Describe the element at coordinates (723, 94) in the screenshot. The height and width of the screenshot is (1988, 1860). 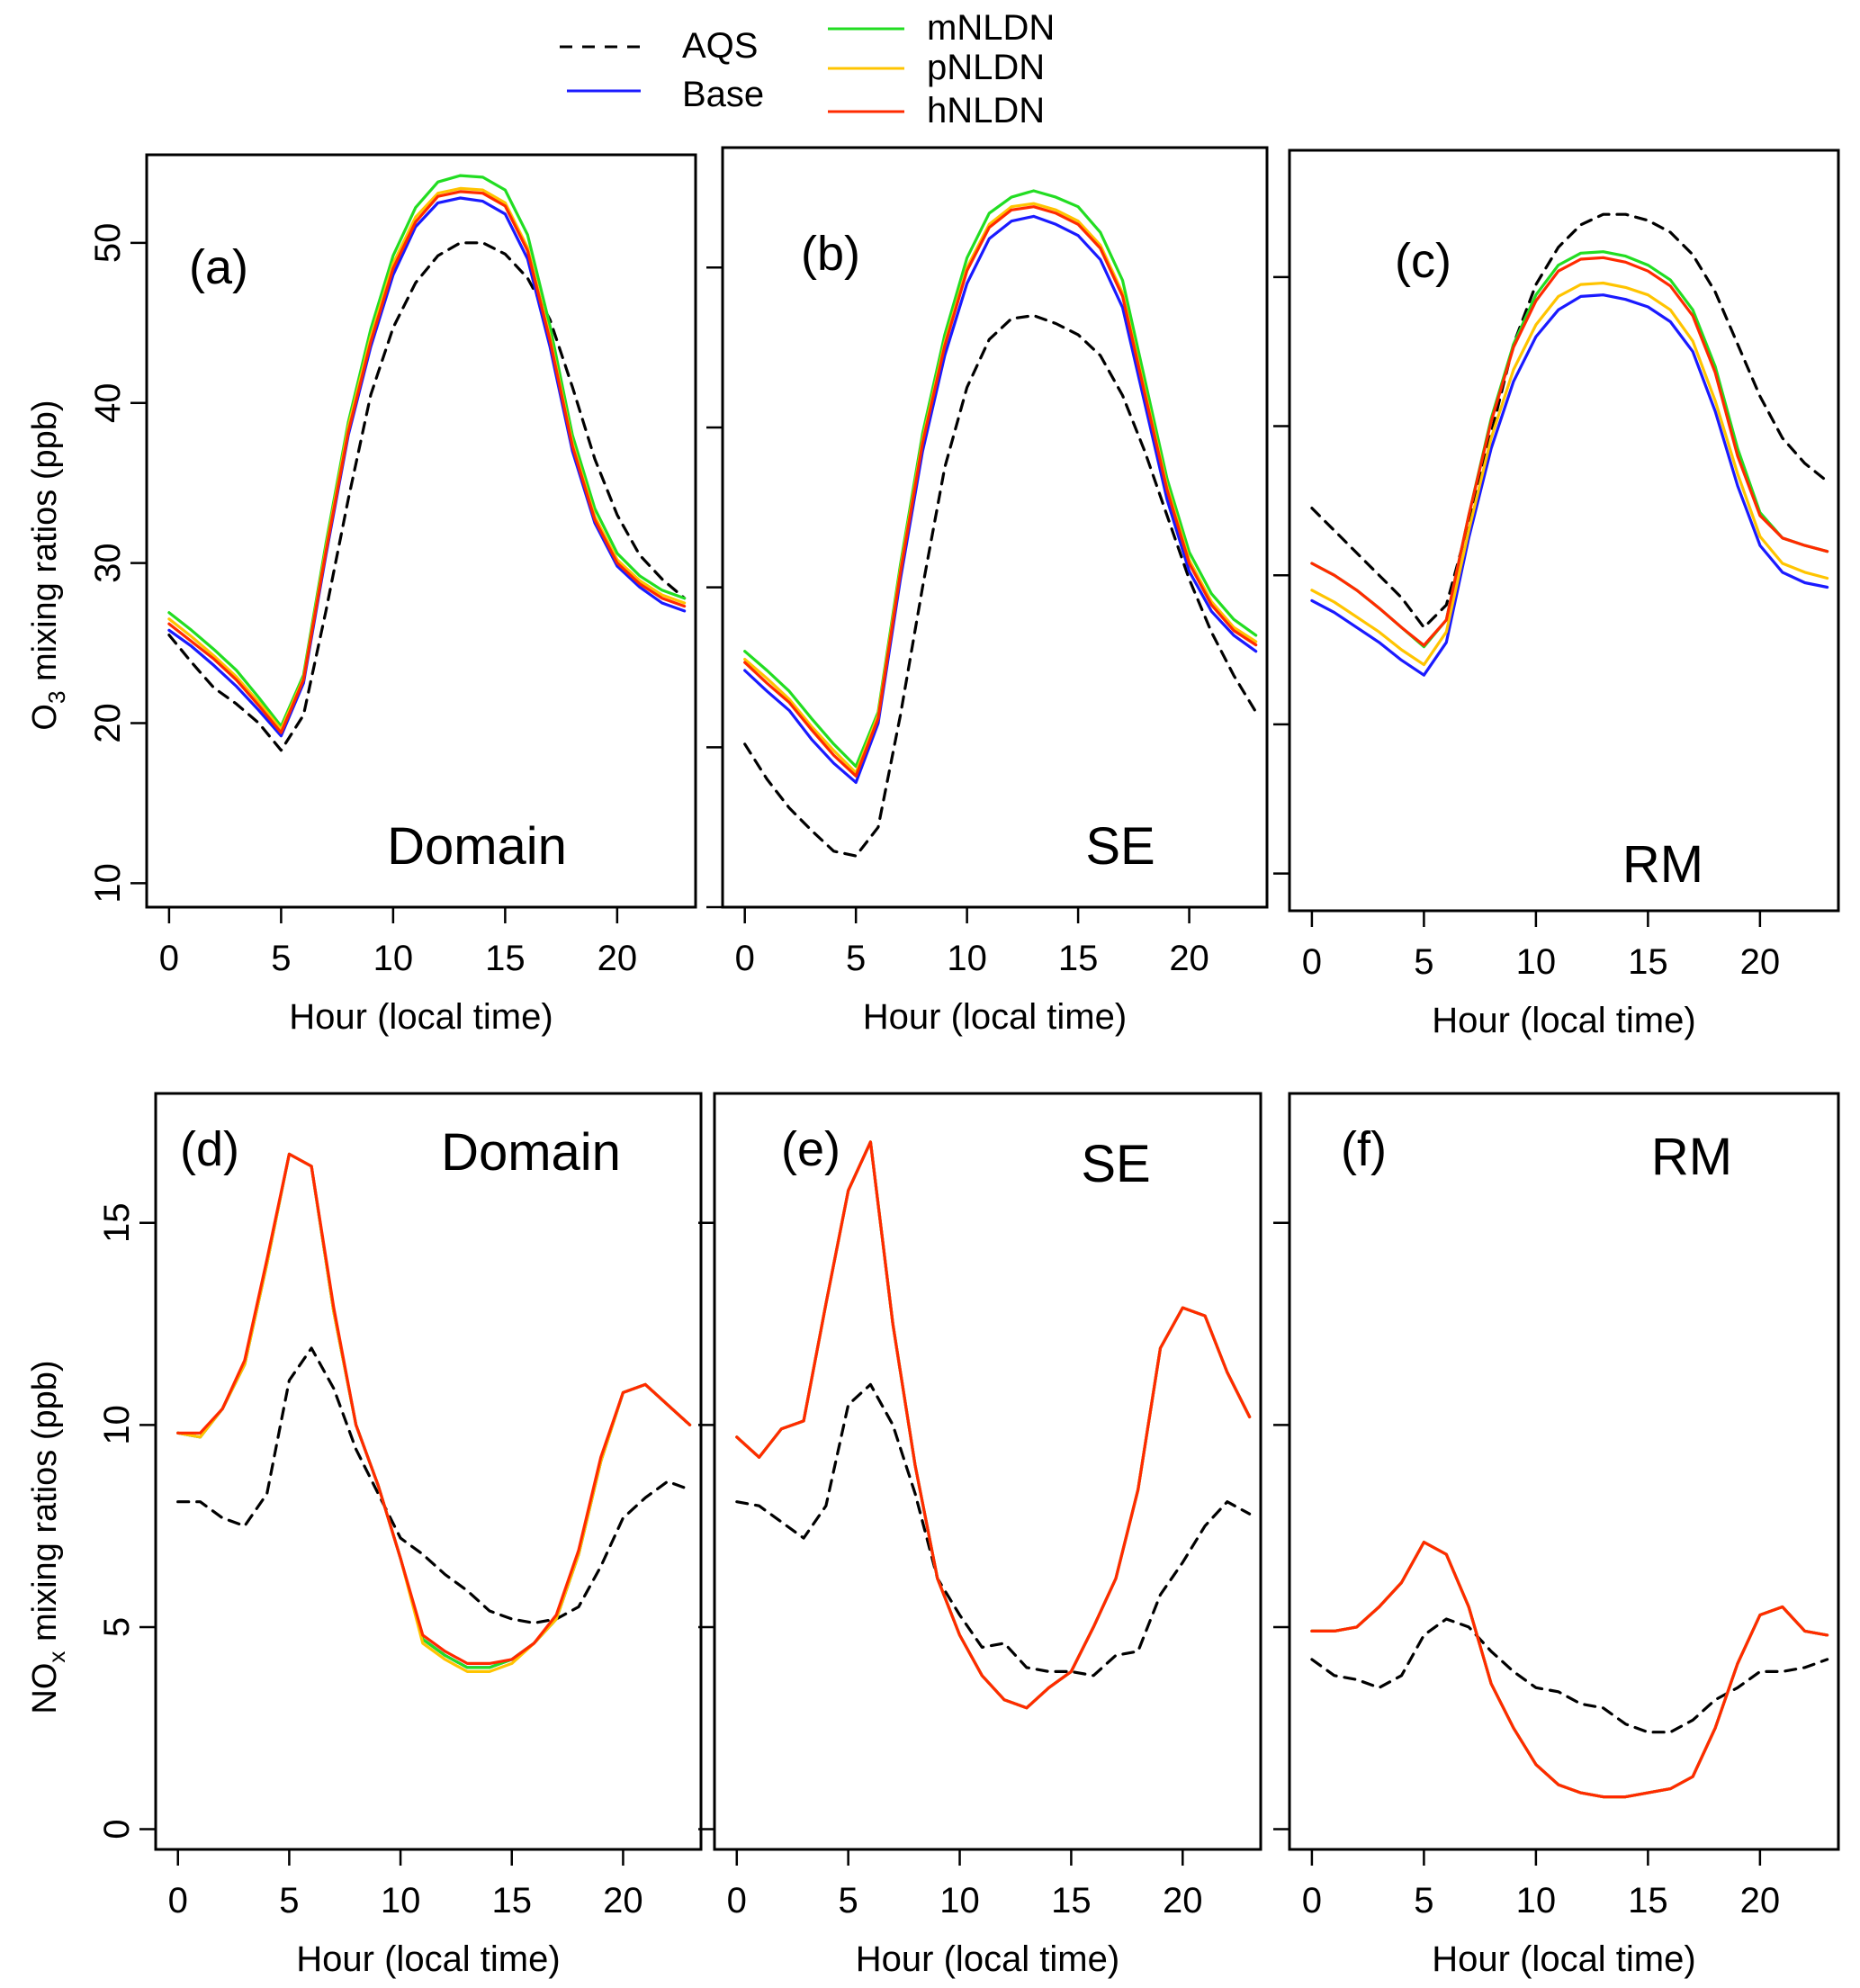
I see `legend-label-base: Base` at that location.